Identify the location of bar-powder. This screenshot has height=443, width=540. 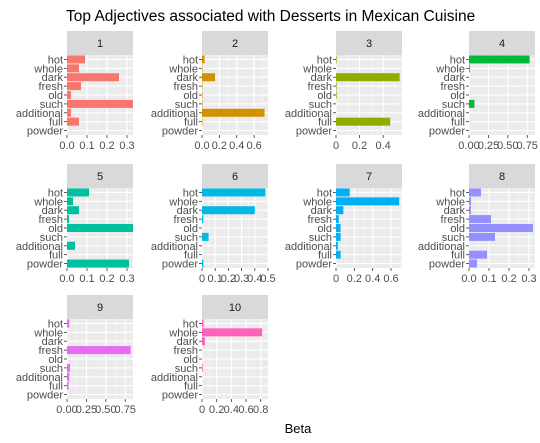
(473, 263).